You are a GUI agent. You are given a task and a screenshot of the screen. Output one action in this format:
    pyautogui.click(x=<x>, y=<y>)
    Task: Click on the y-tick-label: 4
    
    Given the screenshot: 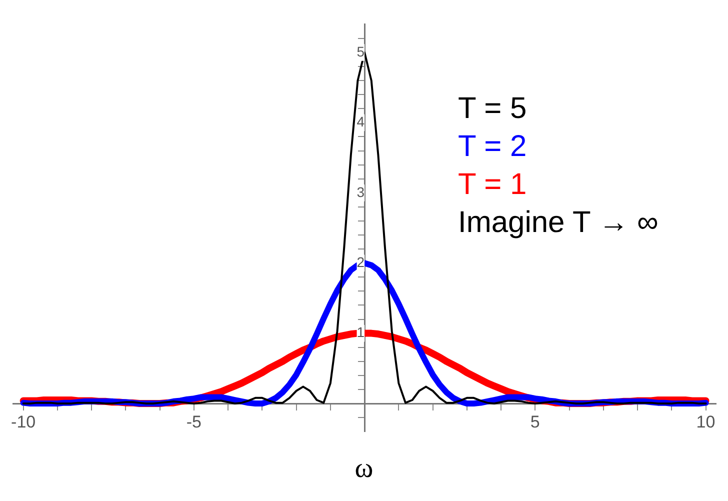 What is the action you would take?
    pyautogui.click(x=360, y=122)
    